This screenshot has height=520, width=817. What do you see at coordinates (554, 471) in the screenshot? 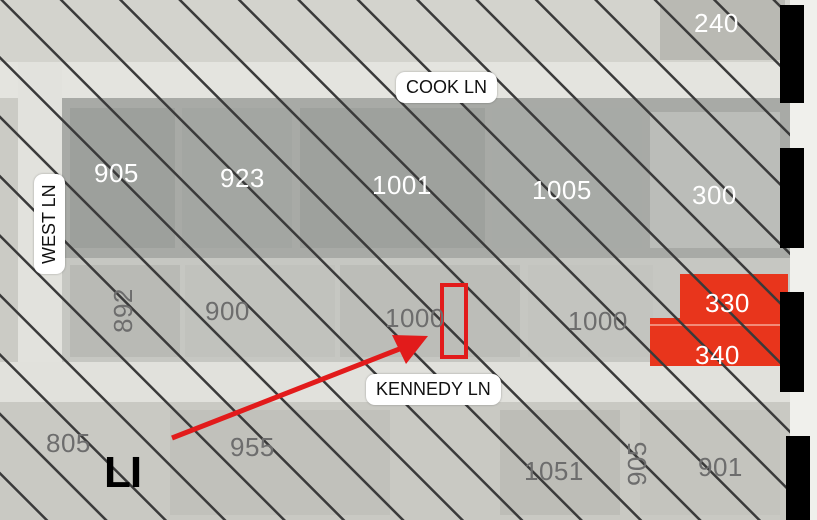
I see `parcel-label: 1051` at bounding box center [554, 471].